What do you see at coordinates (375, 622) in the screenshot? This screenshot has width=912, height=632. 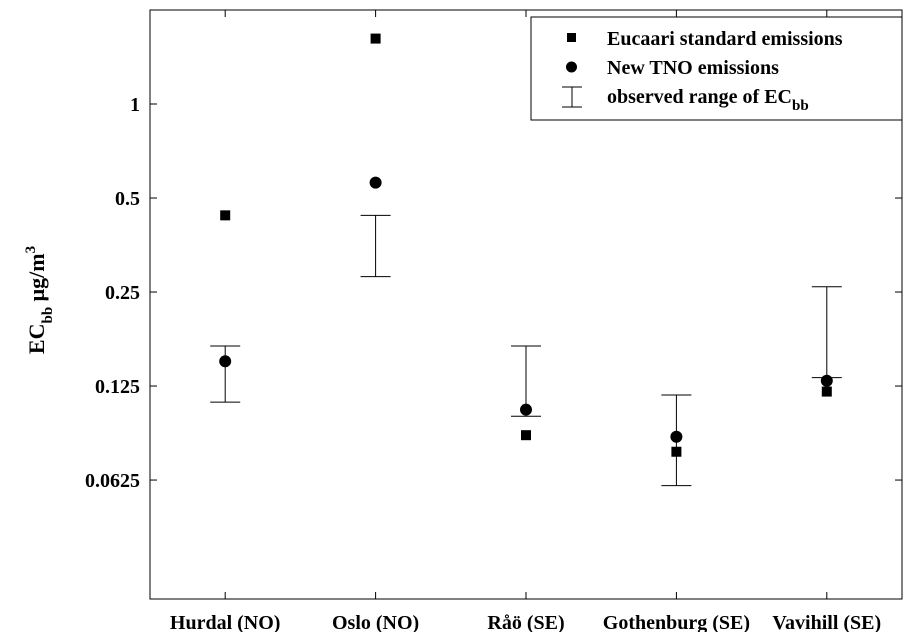 I see `x-tick-label: Oslo (NO)` at bounding box center [375, 622].